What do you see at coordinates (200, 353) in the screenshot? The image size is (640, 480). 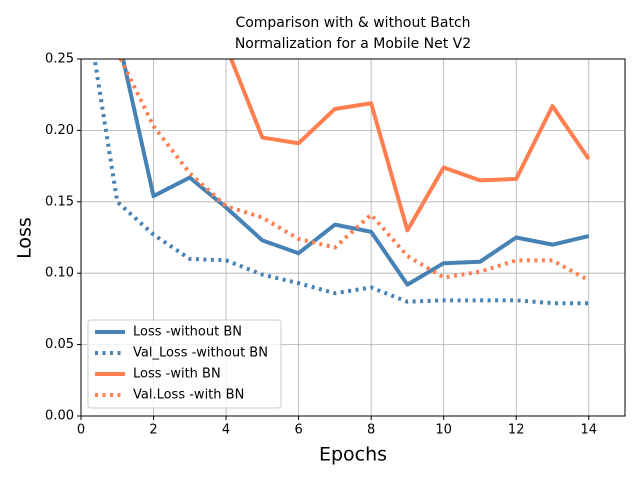 I see `legend-label: Val_Loss -without BN` at bounding box center [200, 353].